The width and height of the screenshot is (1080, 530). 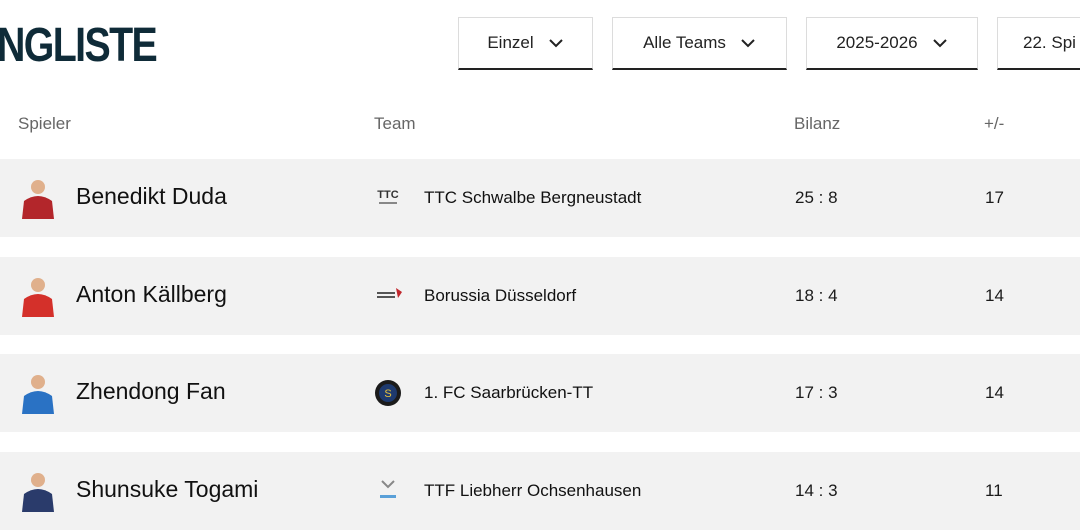 I want to click on record: 14 : 3, so click(x=816, y=490).